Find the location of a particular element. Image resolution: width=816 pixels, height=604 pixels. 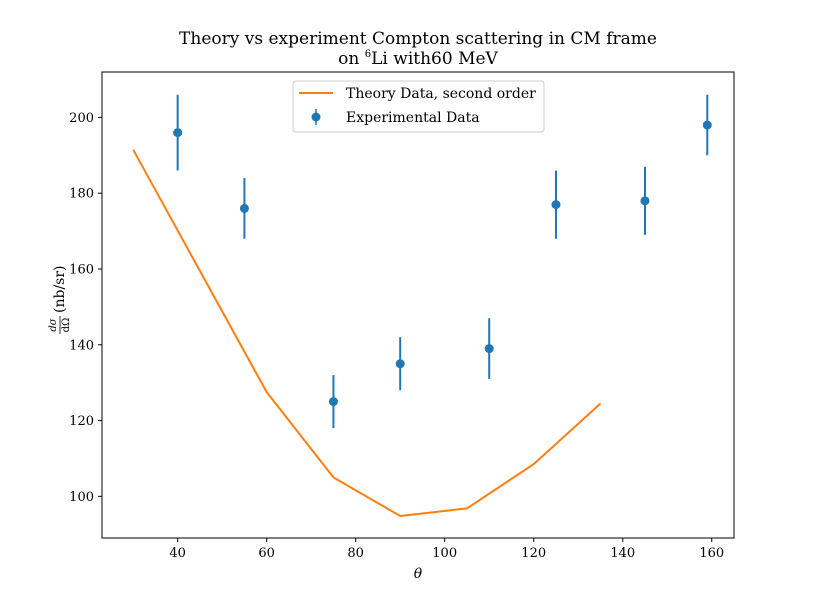

title-superscript: 6 is located at coordinates (368, 54).